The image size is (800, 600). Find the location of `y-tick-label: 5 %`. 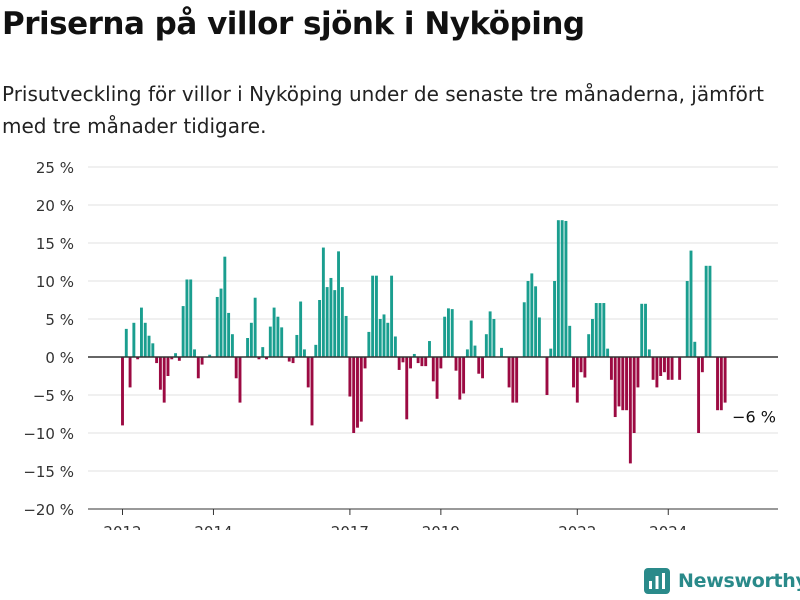

y-tick-label: 5 % is located at coordinates (59, 320).